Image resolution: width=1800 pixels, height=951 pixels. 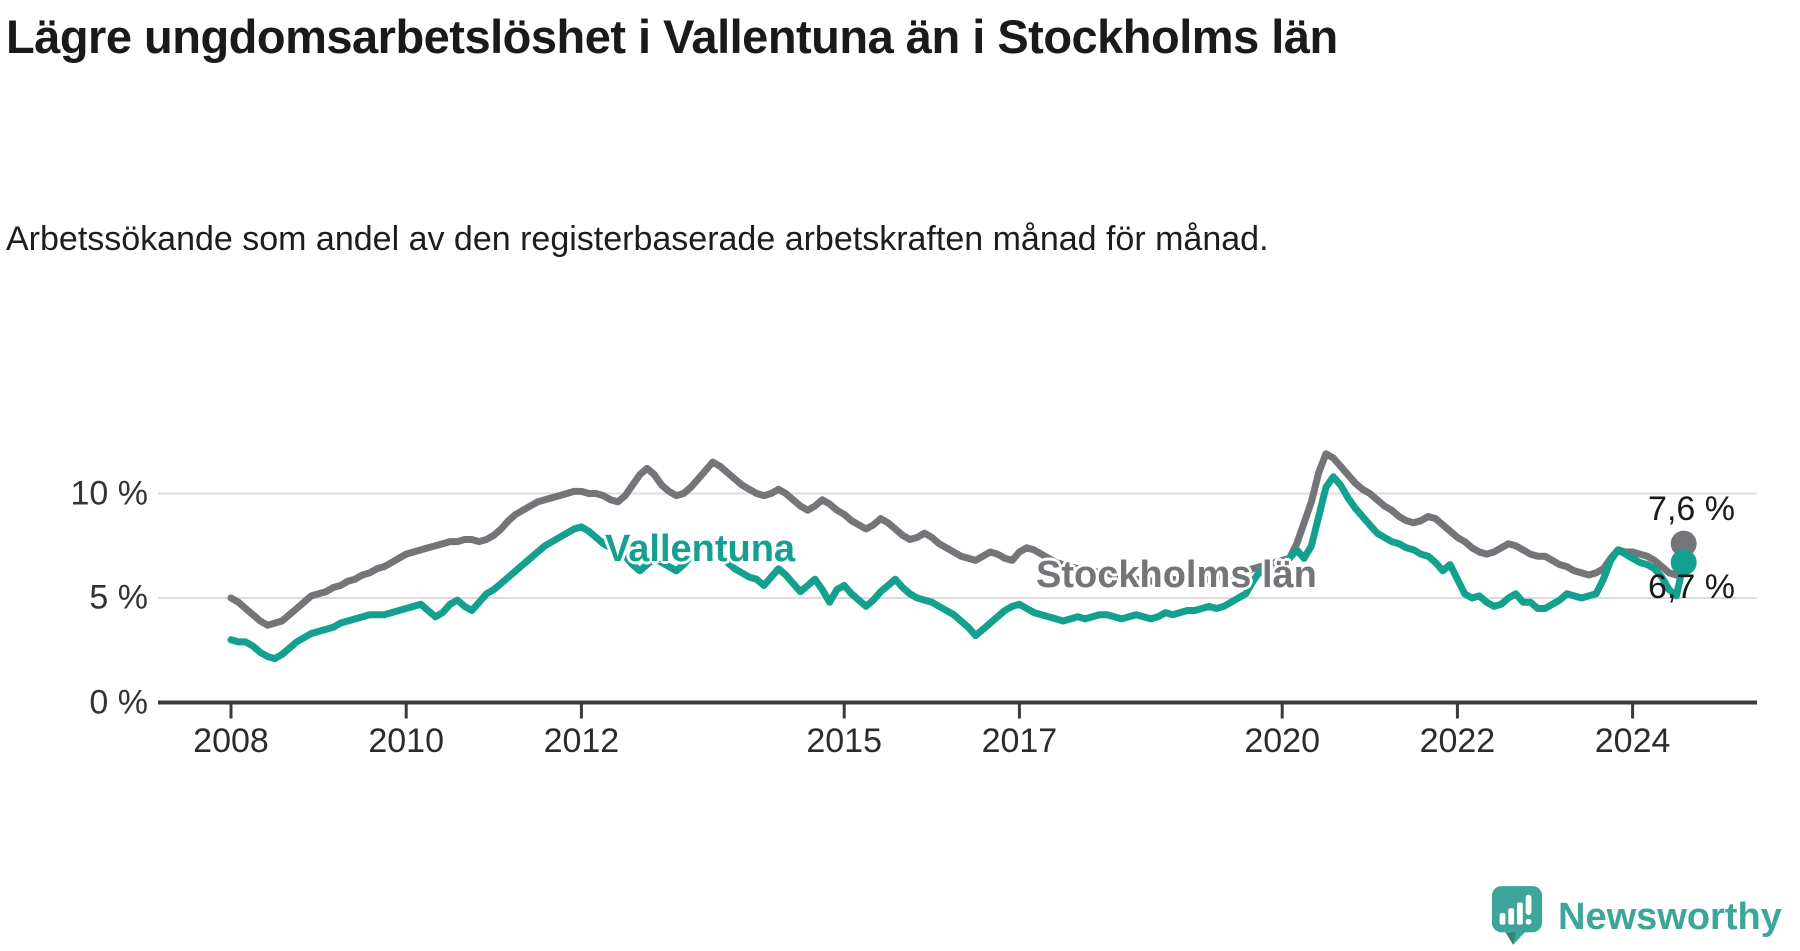 I want to click on x-tick-label: 2024, so click(x=1632, y=741).